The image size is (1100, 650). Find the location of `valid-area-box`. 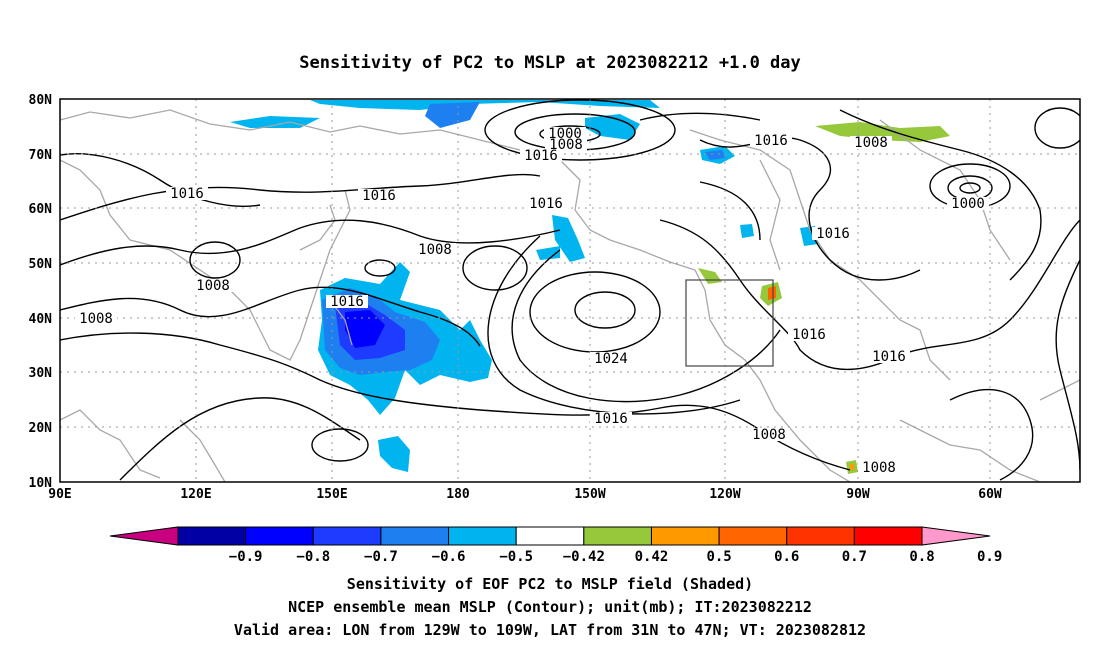

valid-area-box is located at coordinates (729, 323).